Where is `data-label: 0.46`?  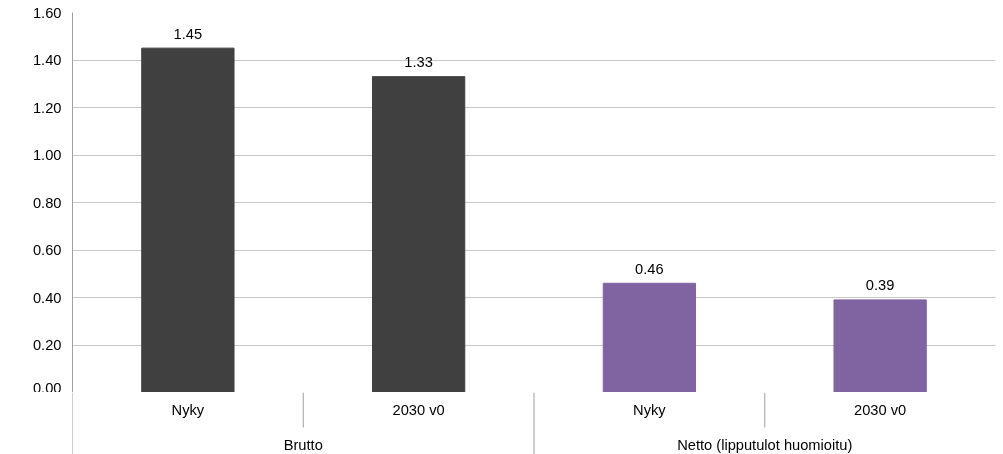 data-label: 0.46 is located at coordinates (649, 268).